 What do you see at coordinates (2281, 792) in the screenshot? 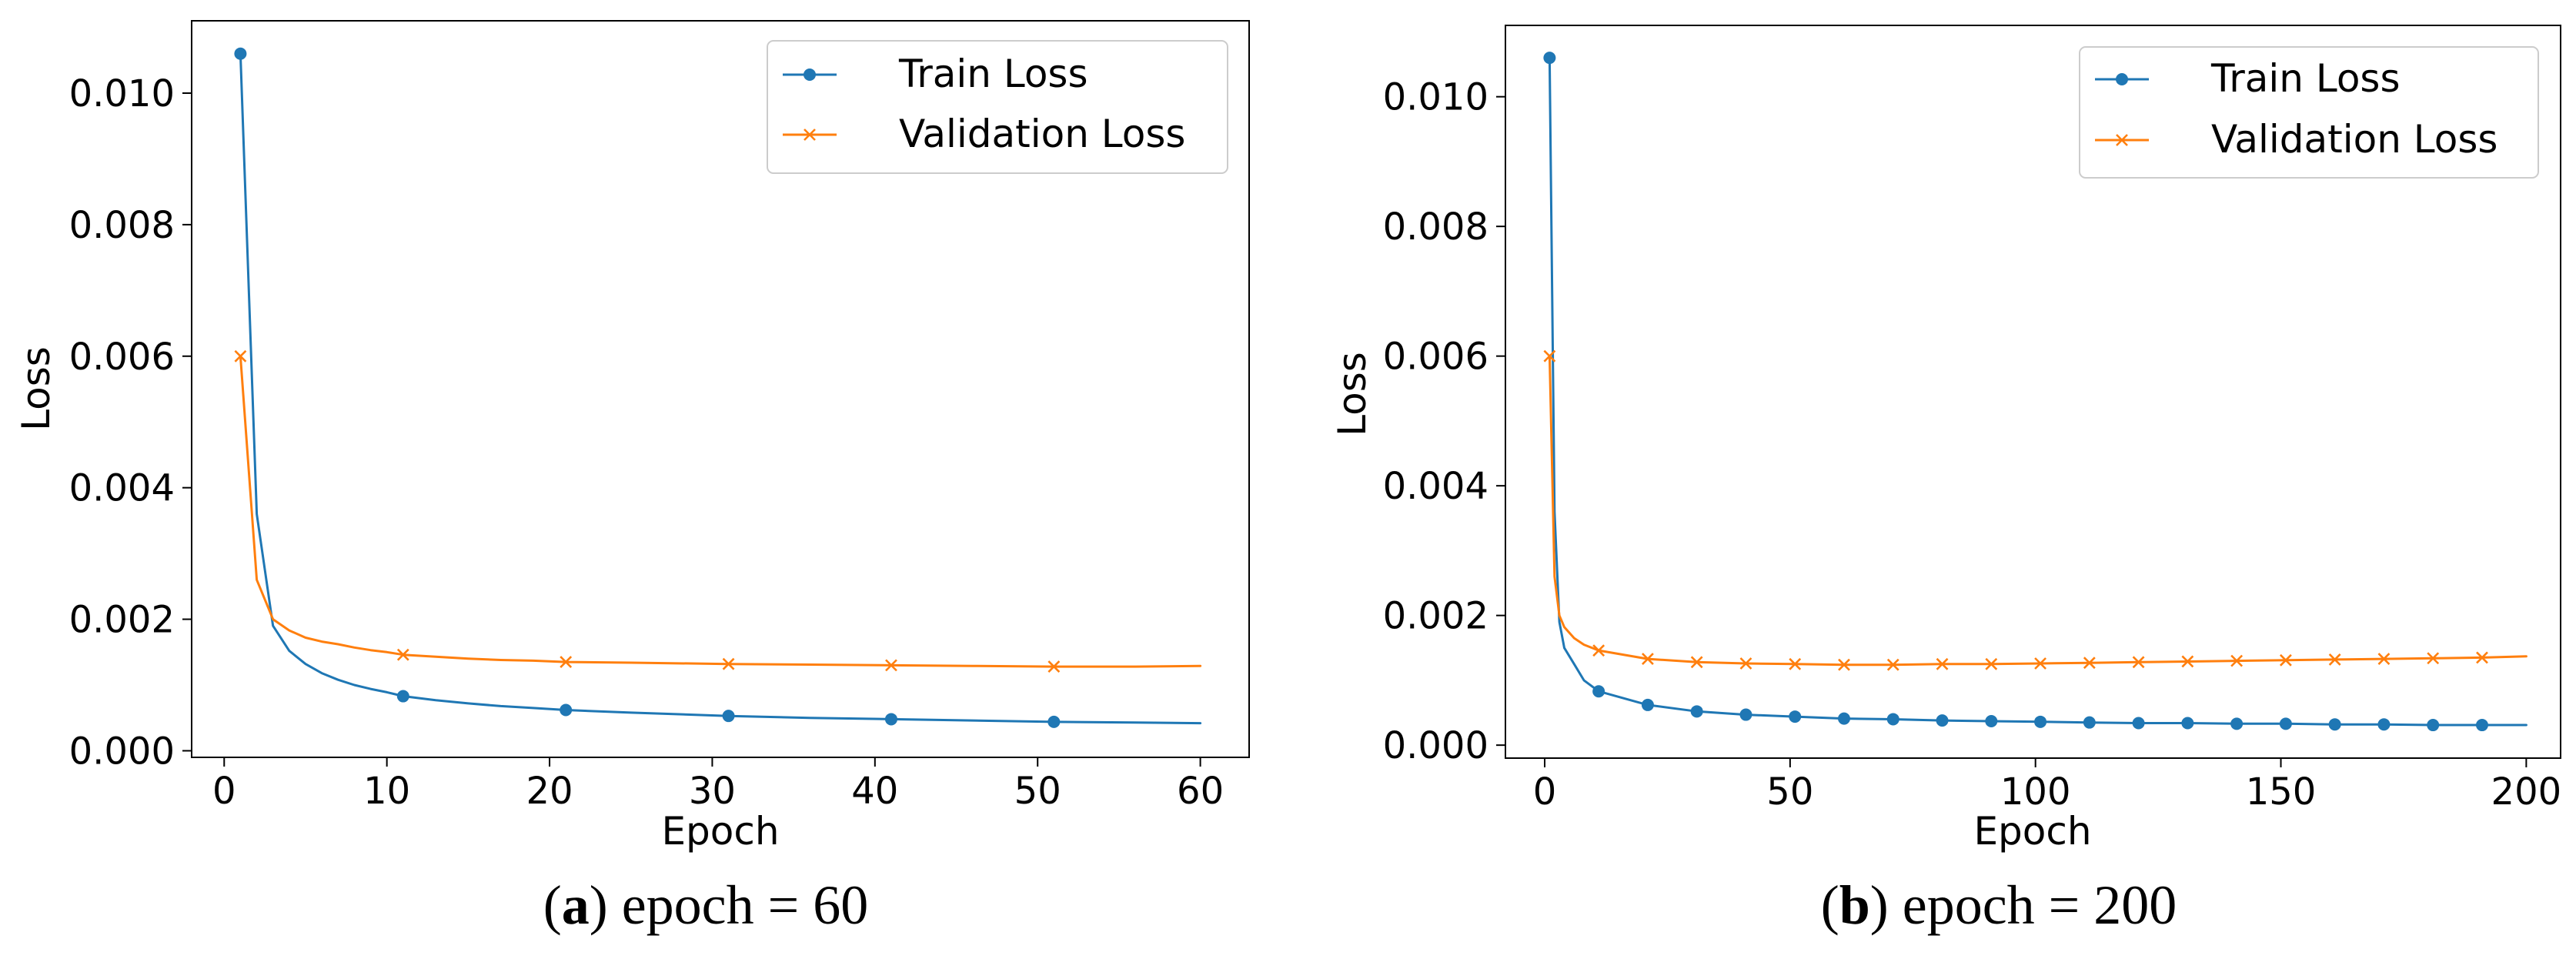
I see `xtick-label: 150` at bounding box center [2281, 792].